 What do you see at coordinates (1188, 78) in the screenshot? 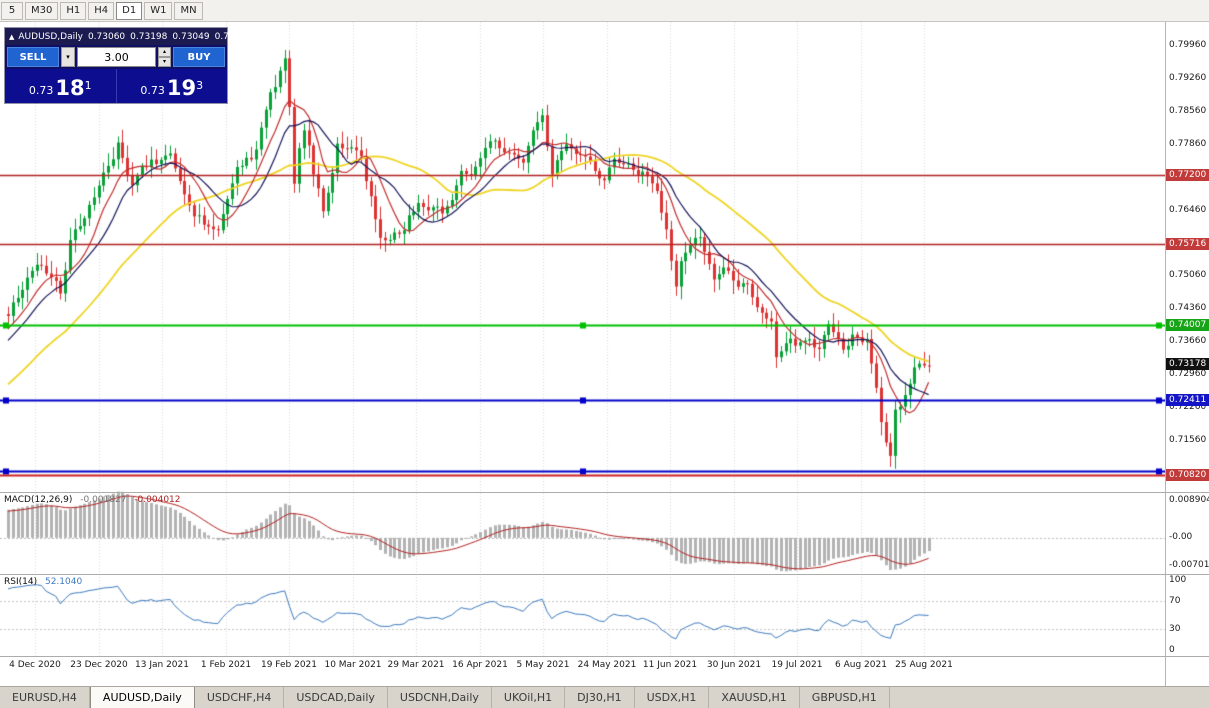
I see `price-tick: 0.79260` at bounding box center [1188, 78].